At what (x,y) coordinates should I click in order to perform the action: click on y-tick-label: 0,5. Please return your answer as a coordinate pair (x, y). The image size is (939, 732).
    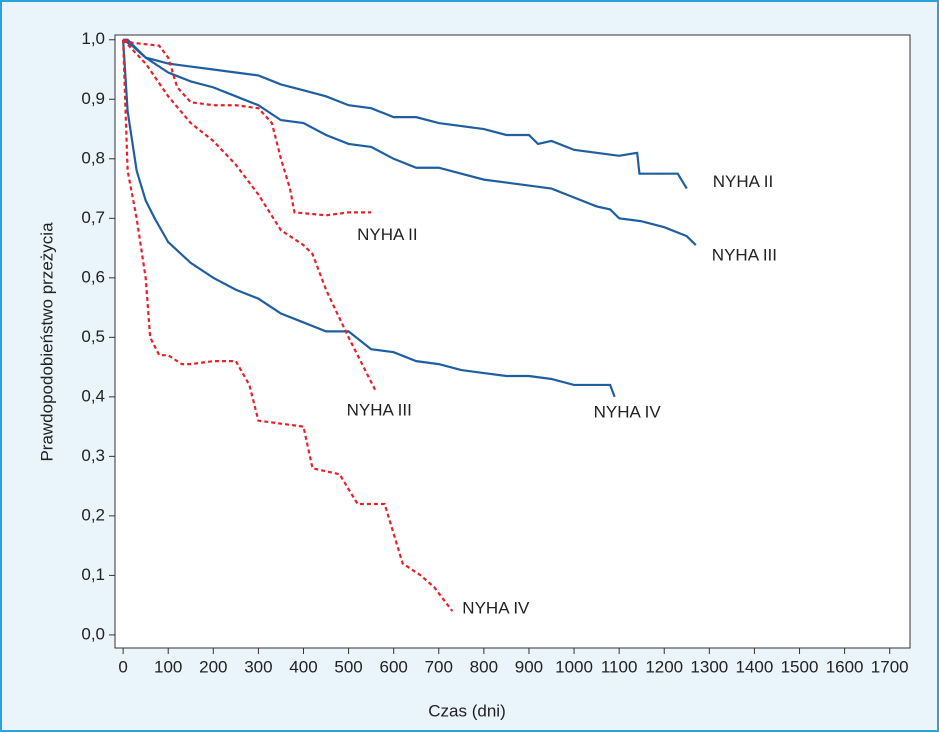
    Looking at the image, I should click on (93, 336).